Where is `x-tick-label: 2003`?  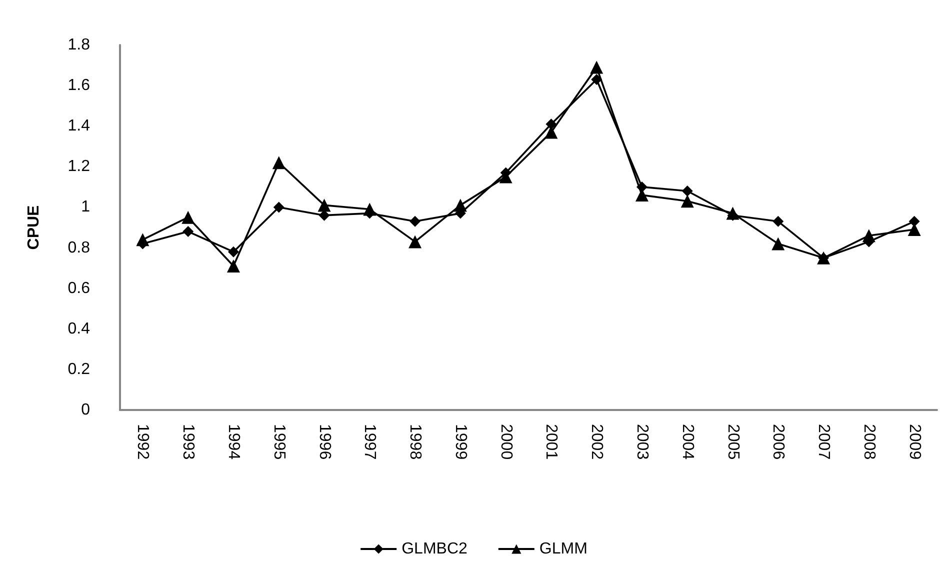 x-tick-label: 2003 is located at coordinates (641, 442).